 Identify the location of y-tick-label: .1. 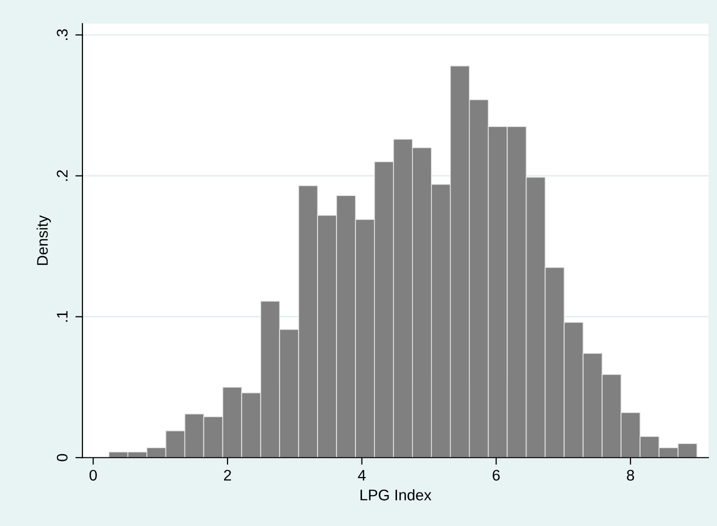
(62, 316).